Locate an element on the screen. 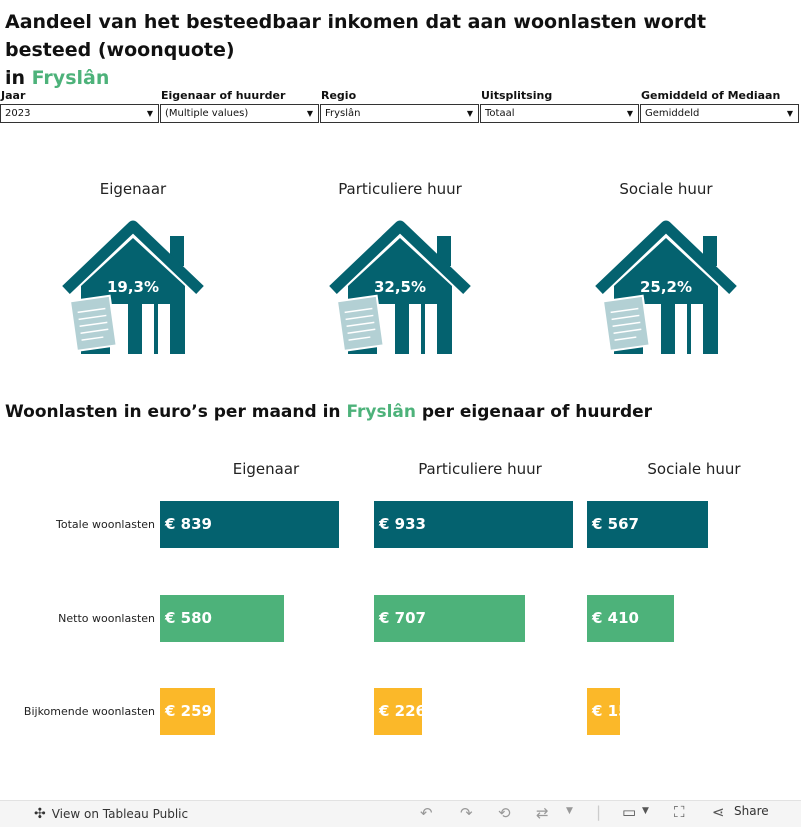 The image size is (801, 827). woonquote-value: 25,2% is located at coordinates (666, 287).